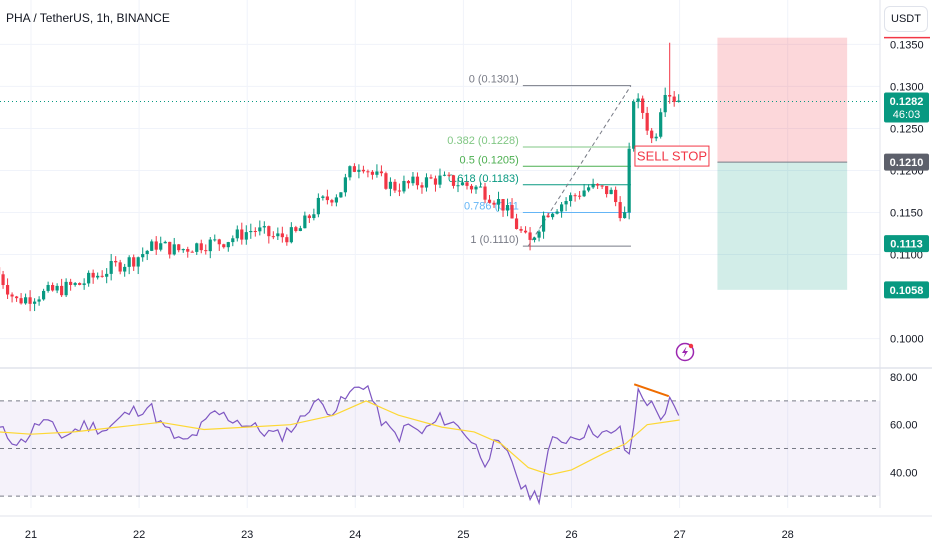 This screenshot has width=932, height=550. I want to click on take-profit-zone, so click(782, 226).